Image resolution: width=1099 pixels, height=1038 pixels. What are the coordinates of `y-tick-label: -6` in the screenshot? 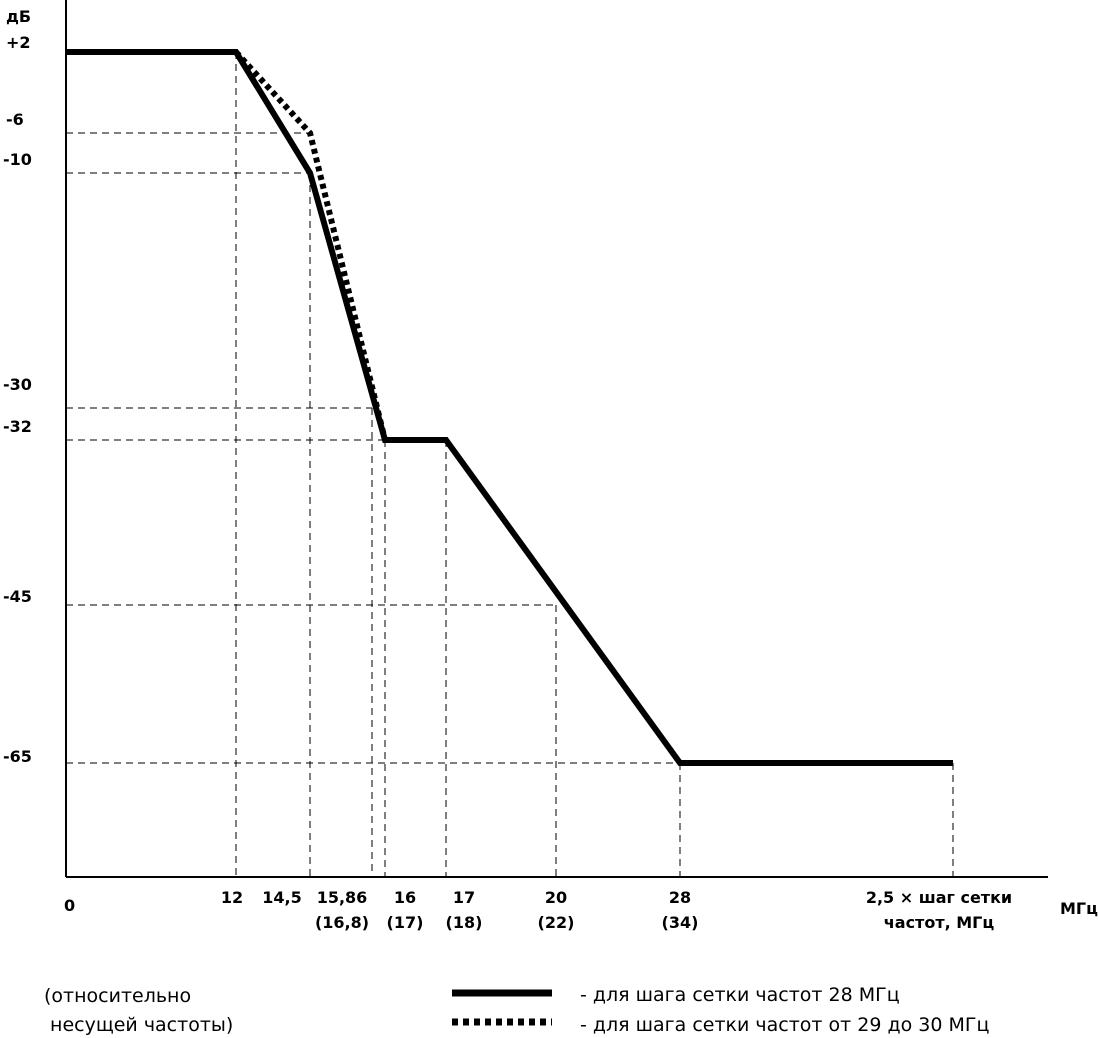 It's located at (15, 119).